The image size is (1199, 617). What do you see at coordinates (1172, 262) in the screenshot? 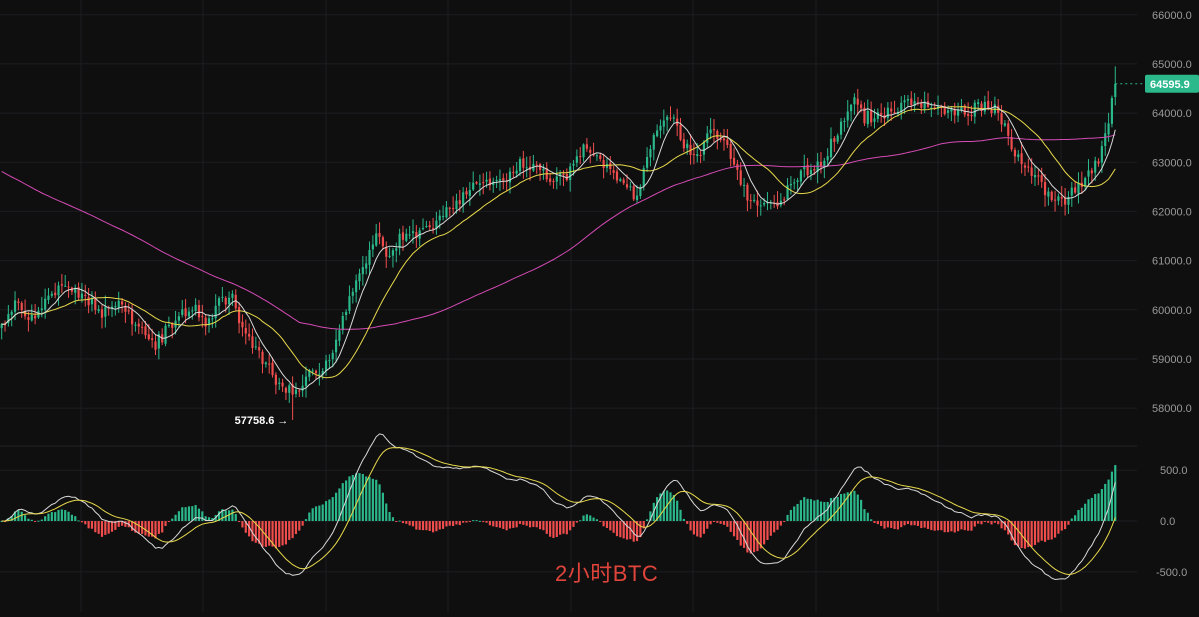
I see `price-tick-label-3: 61000.0` at bounding box center [1172, 262].